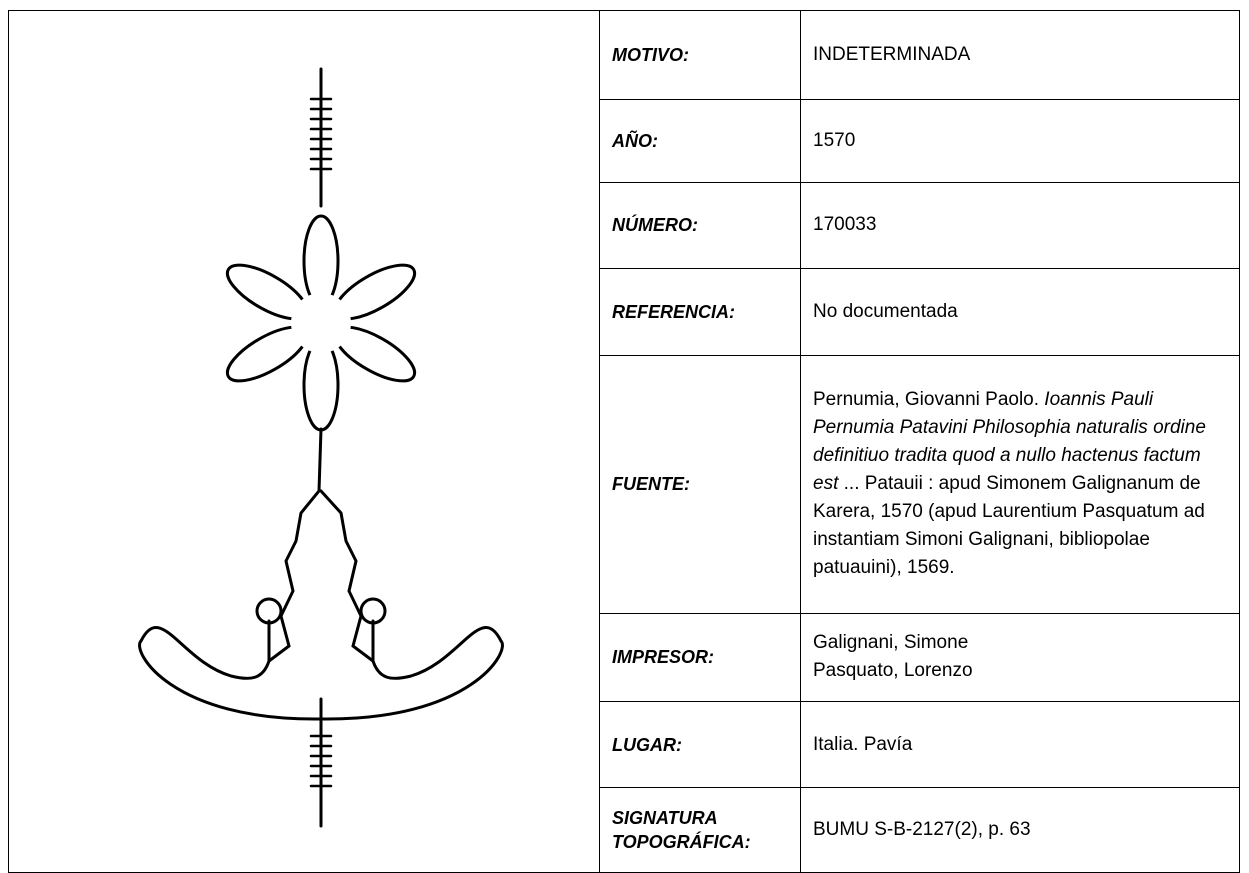  Describe the element at coordinates (700, 657) in the screenshot. I see `field-label: IMPRESOR:` at that location.